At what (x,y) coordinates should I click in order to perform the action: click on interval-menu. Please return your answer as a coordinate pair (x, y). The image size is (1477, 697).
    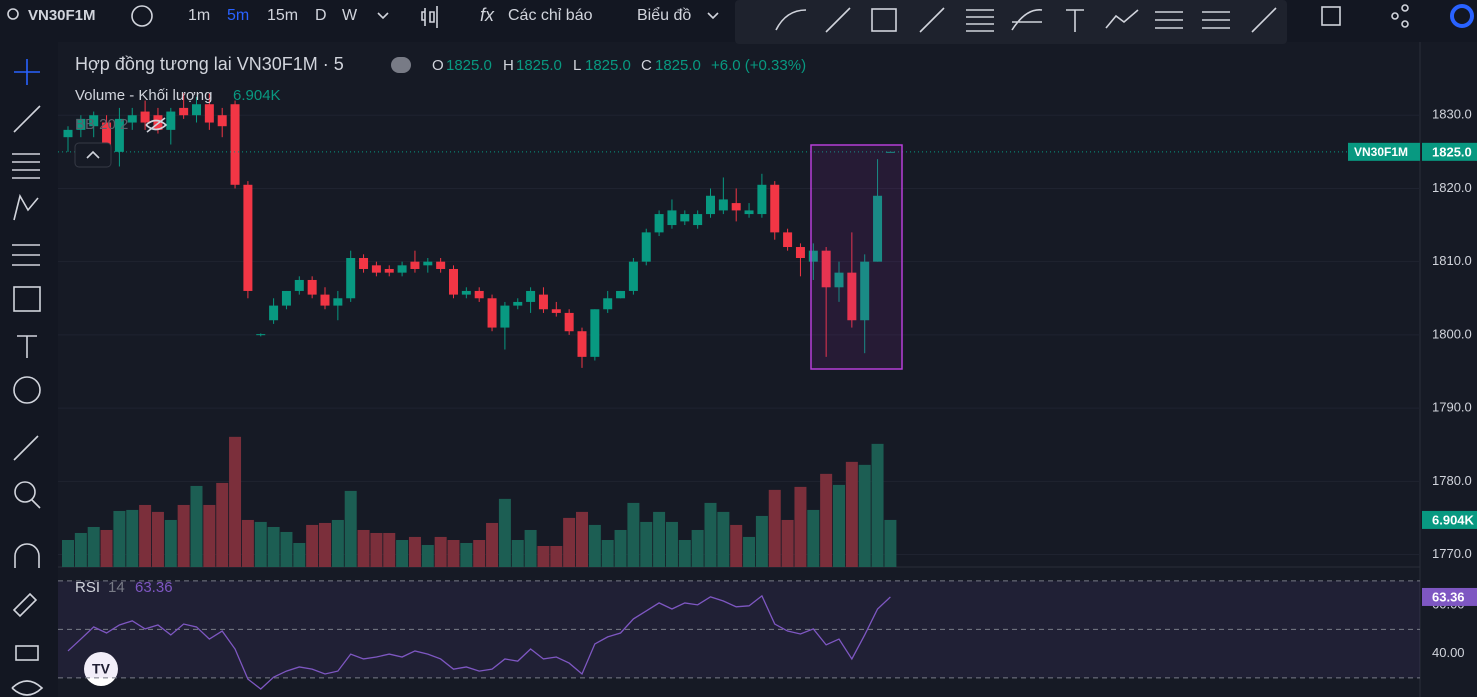
    Looking at the image, I should click on (383, 16).